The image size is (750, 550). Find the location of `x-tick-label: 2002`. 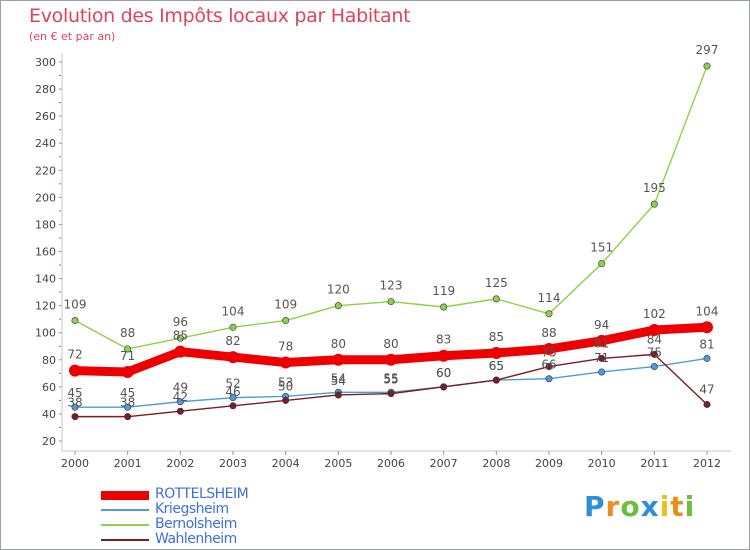

x-tick-label: 2002 is located at coordinates (180, 463).